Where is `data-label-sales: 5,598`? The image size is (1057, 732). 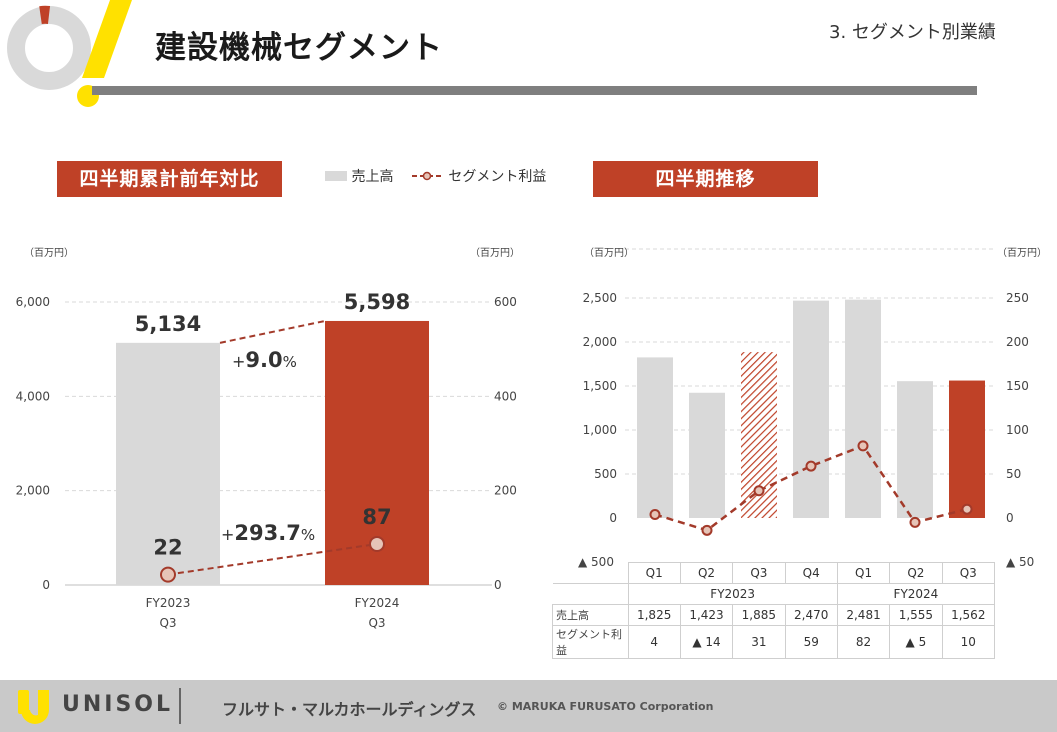
data-label-sales: 5,598 is located at coordinates (377, 302).